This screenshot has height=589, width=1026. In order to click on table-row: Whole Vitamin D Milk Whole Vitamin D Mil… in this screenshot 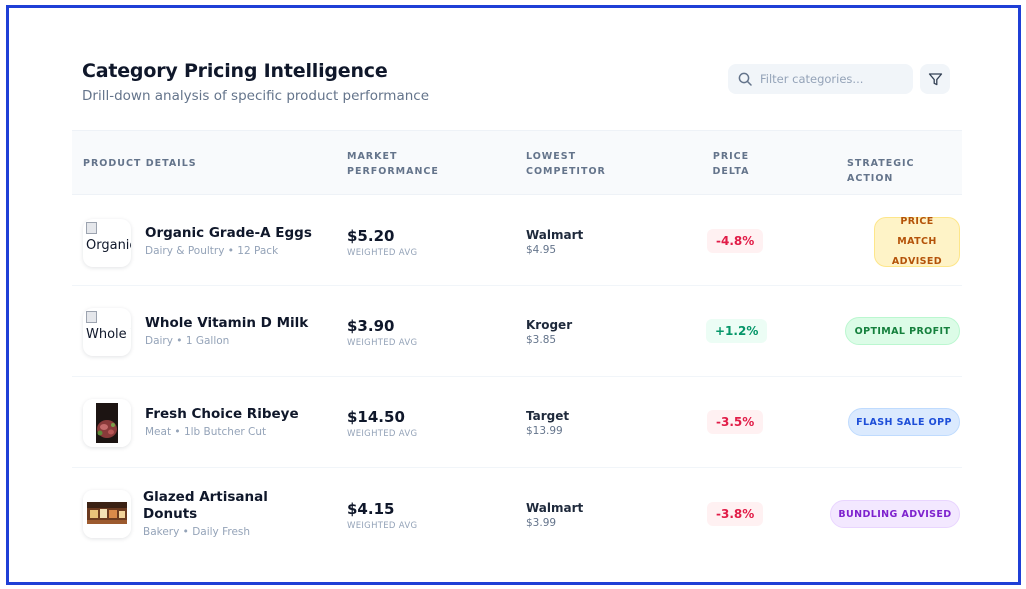, I will do `click(517, 331)`.